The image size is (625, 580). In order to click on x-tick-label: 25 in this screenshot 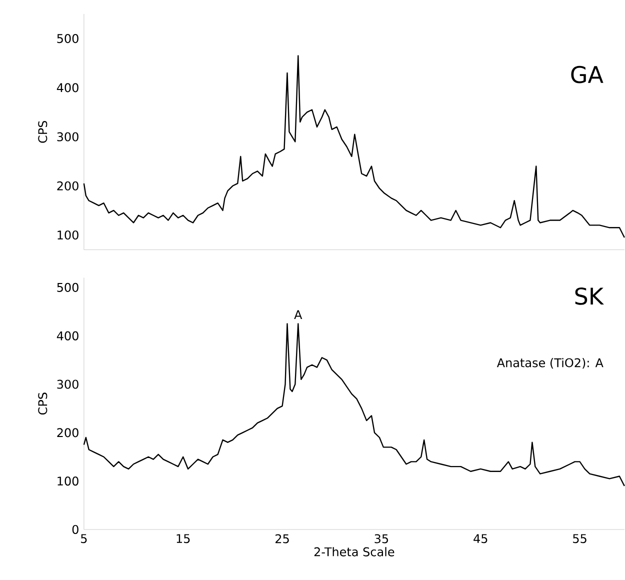, I will do `click(282, 539)`.